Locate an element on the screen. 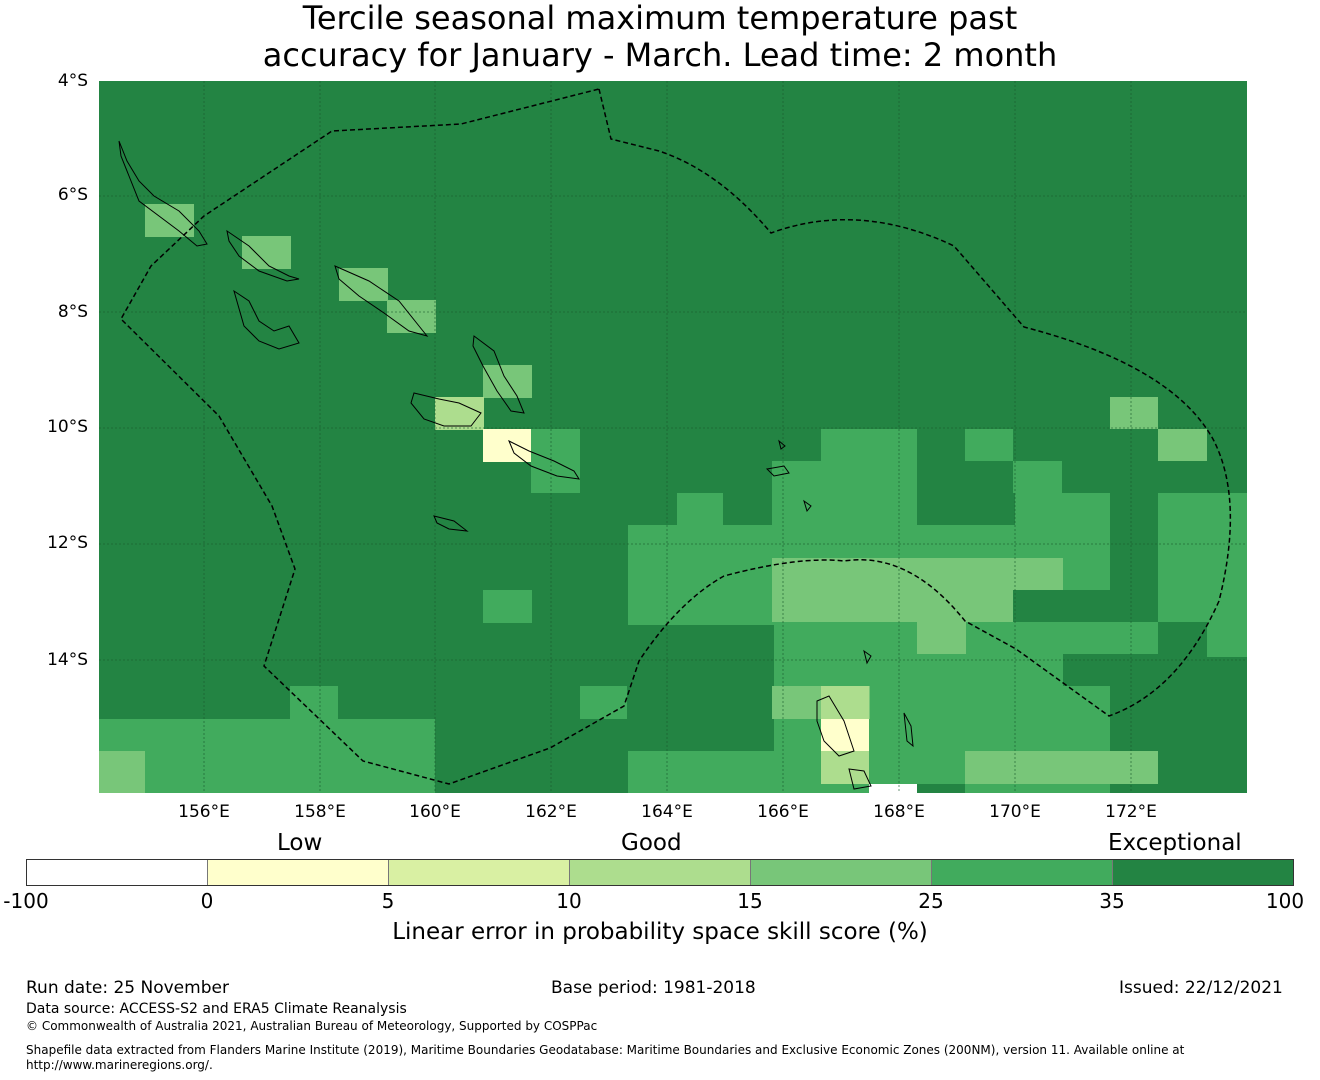 This screenshot has height=1080, width=1320. lat-label-4s: 4°S is located at coordinates (72, 81).